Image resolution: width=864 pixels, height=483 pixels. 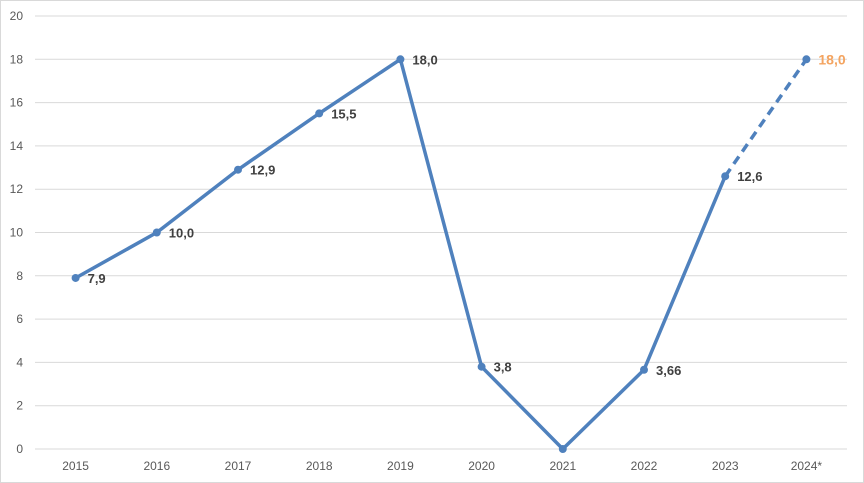 What do you see at coordinates (481, 466) in the screenshot?
I see `x-tick-label: 2020` at bounding box center [481, 466].